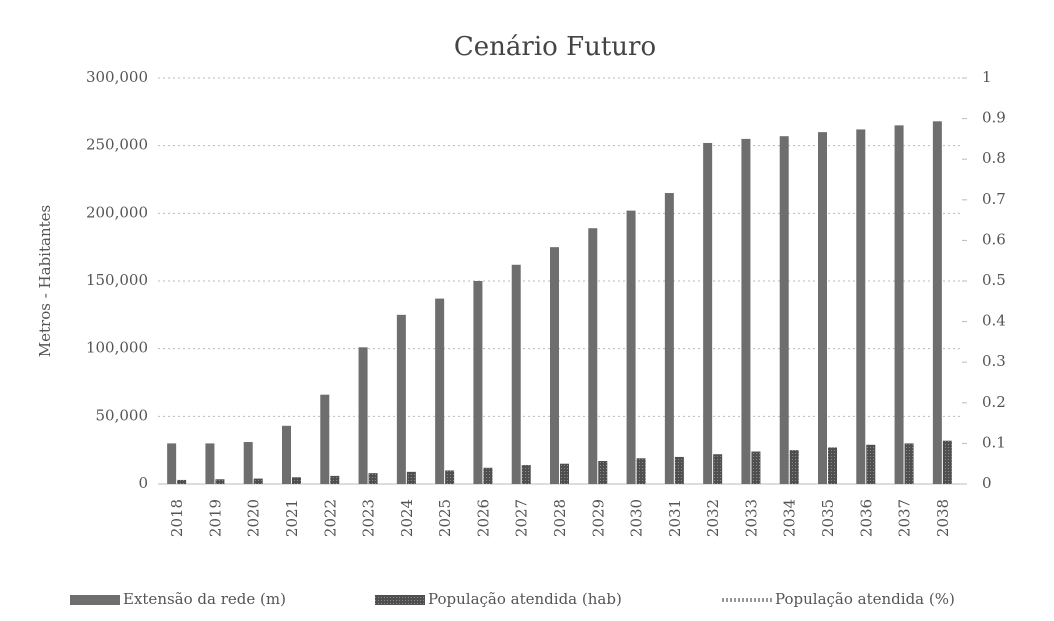 This screenshot has width=1054, height=621. What do you see at coordinates (994, 442) in the screenshot?
I see `y2-tick-label: 0.1` at bounding box center [994, 442].